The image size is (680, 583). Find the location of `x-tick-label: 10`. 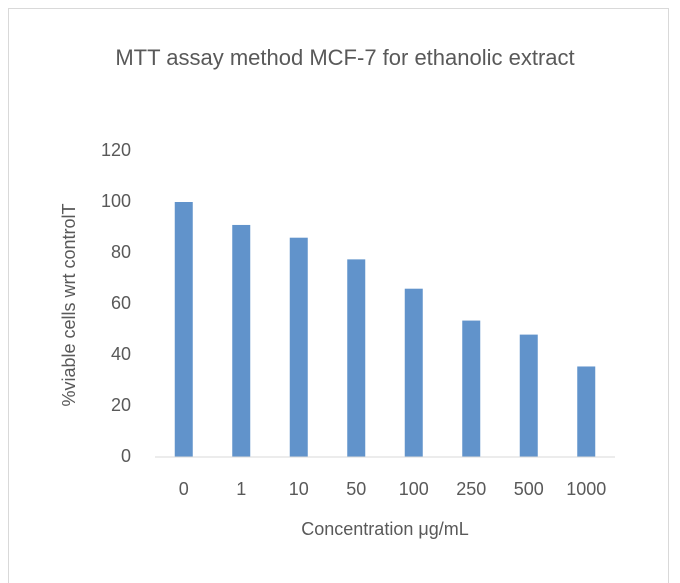

x-tick-label: 10 is located at coordinates (299, 489).